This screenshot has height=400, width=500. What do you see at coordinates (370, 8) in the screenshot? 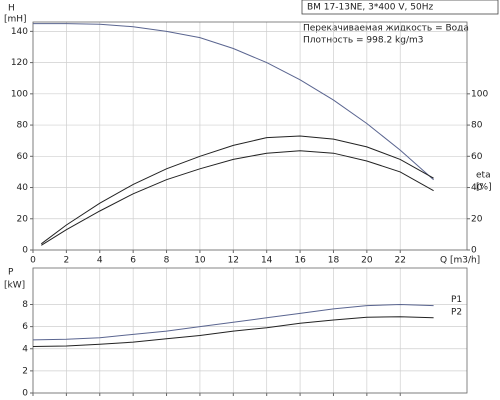
I see `chart-title: BM 17-13NE, 3*400 V, 50Hz` at bounding box center [370, 8].